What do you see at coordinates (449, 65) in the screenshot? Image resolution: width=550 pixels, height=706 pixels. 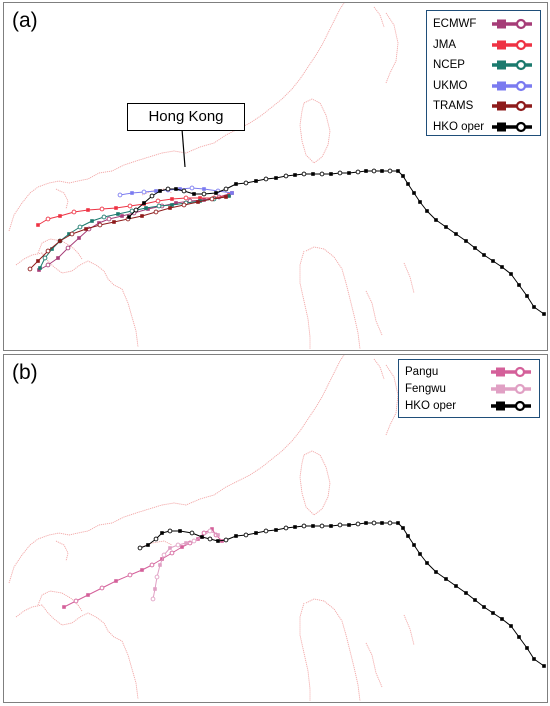 I see `legend-label: NCEP` at bounding box center [449, 65].